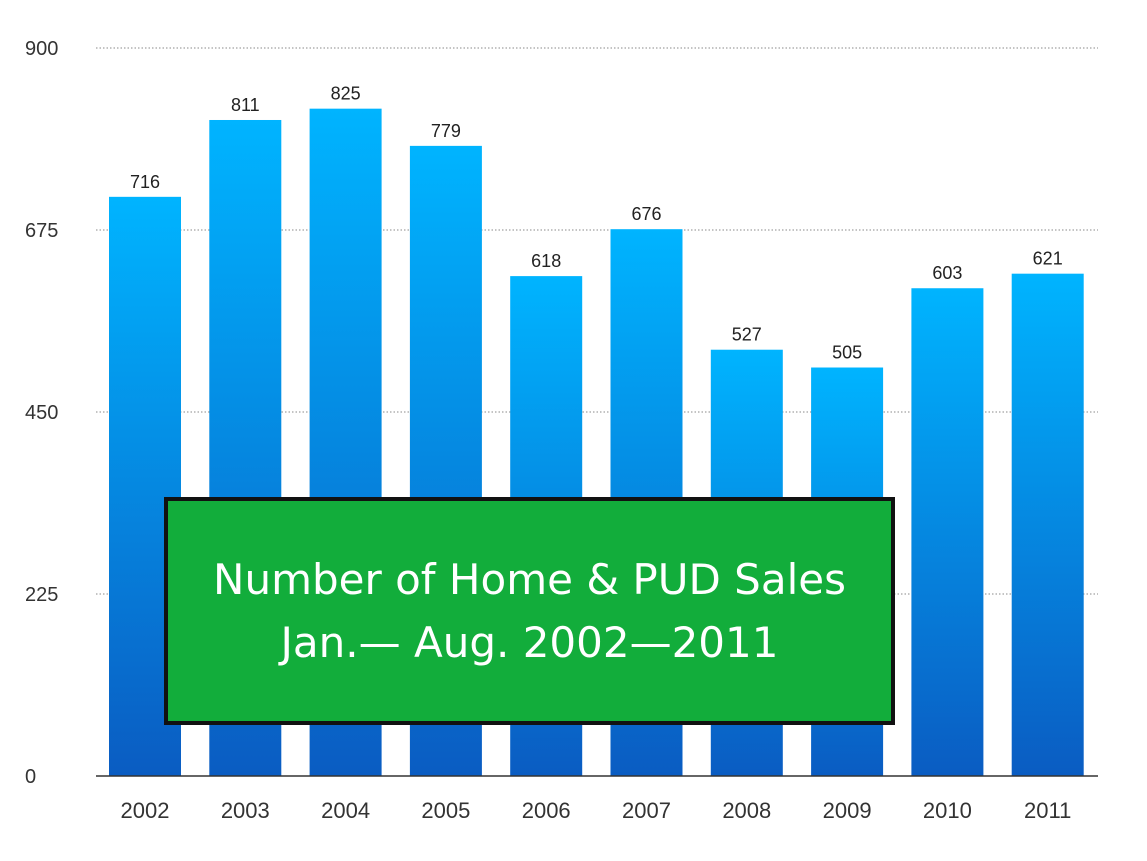 Image resolution: width=1147 pixels, height=861 pixels. What do you see at coordinates (646, 810) in the screenshot?
I see `x-tick-label: 2007` at bounding box center [646, 810].